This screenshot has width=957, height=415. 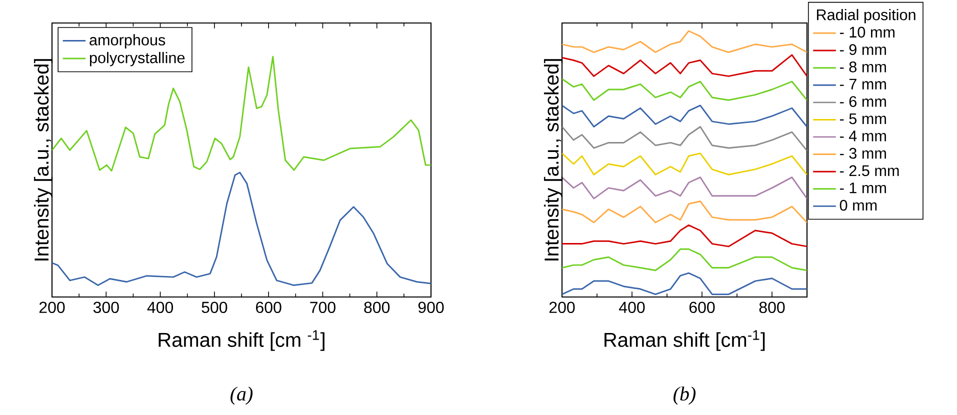 What do you see at coordinates (215, 308) in the screenshot?
I see `x-tick-label: 500` at bounding box center [215, 308].